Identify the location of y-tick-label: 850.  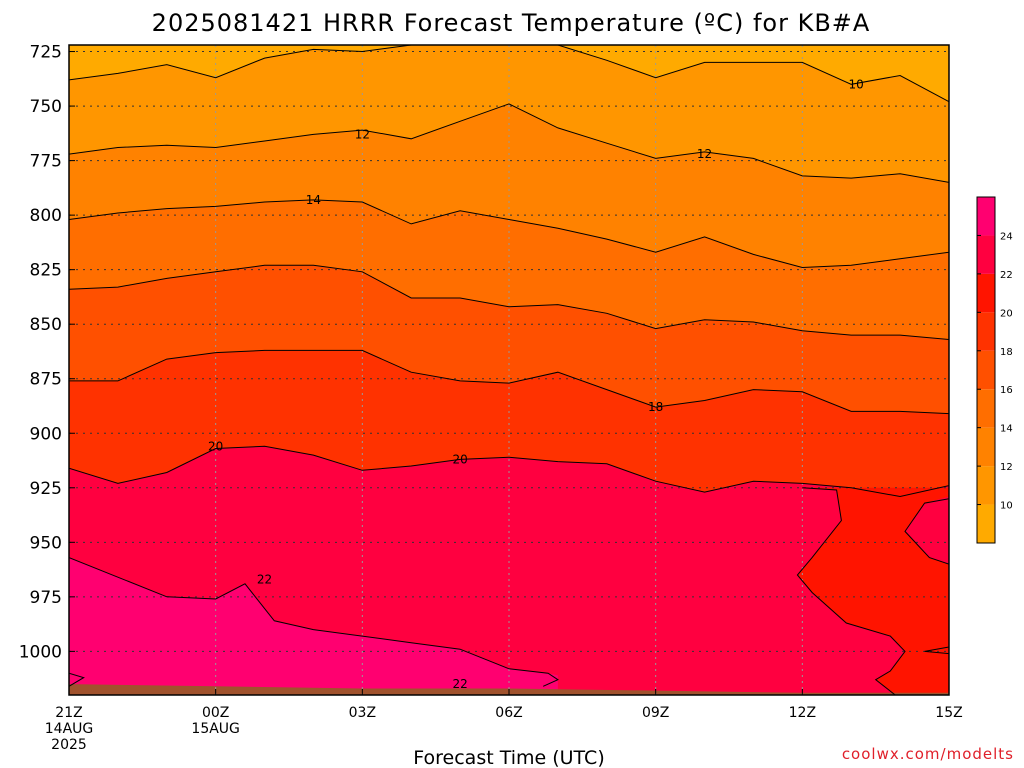
(46, 325).